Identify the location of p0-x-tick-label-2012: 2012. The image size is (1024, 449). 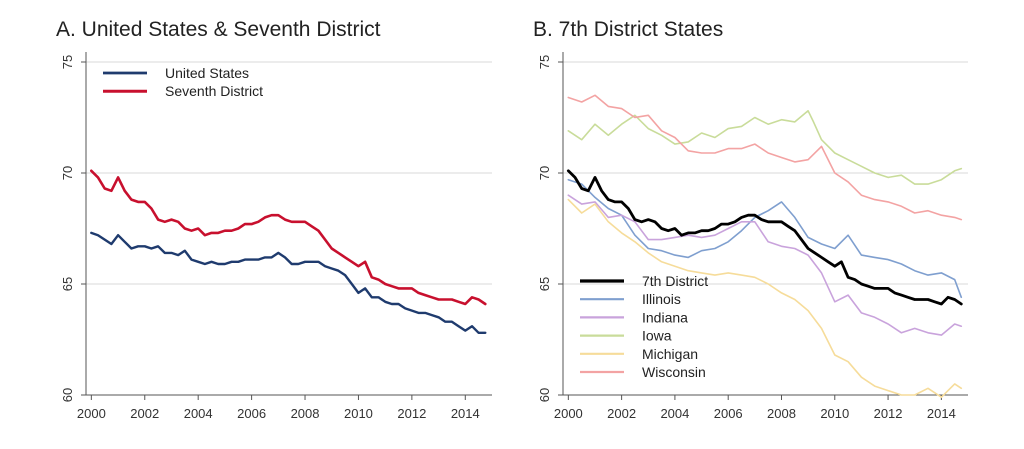
(411, 413).